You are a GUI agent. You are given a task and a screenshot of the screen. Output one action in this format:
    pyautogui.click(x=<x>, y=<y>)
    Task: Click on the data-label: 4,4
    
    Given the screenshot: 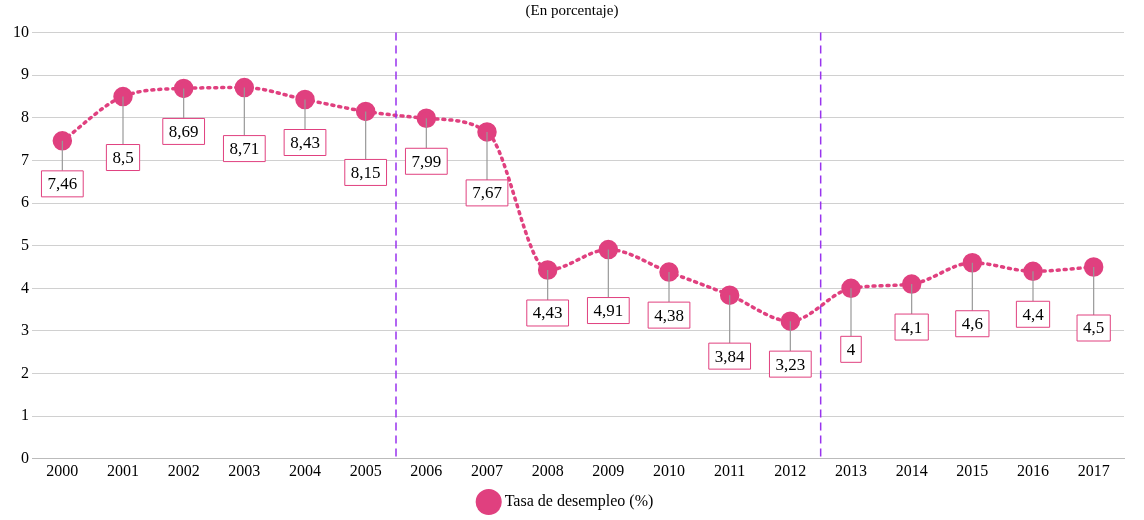 What is the action you would take?
    pyautogui.click(x=1033, y=314)
    